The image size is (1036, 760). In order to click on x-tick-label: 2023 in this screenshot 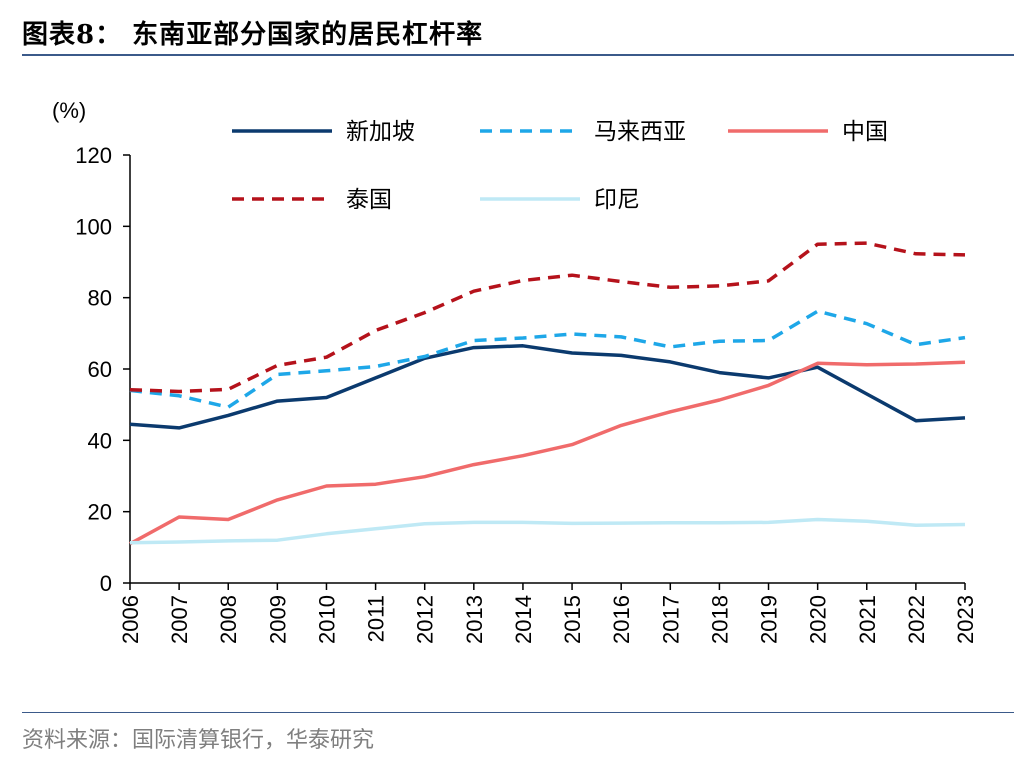, I will do `click(965, 619)`.